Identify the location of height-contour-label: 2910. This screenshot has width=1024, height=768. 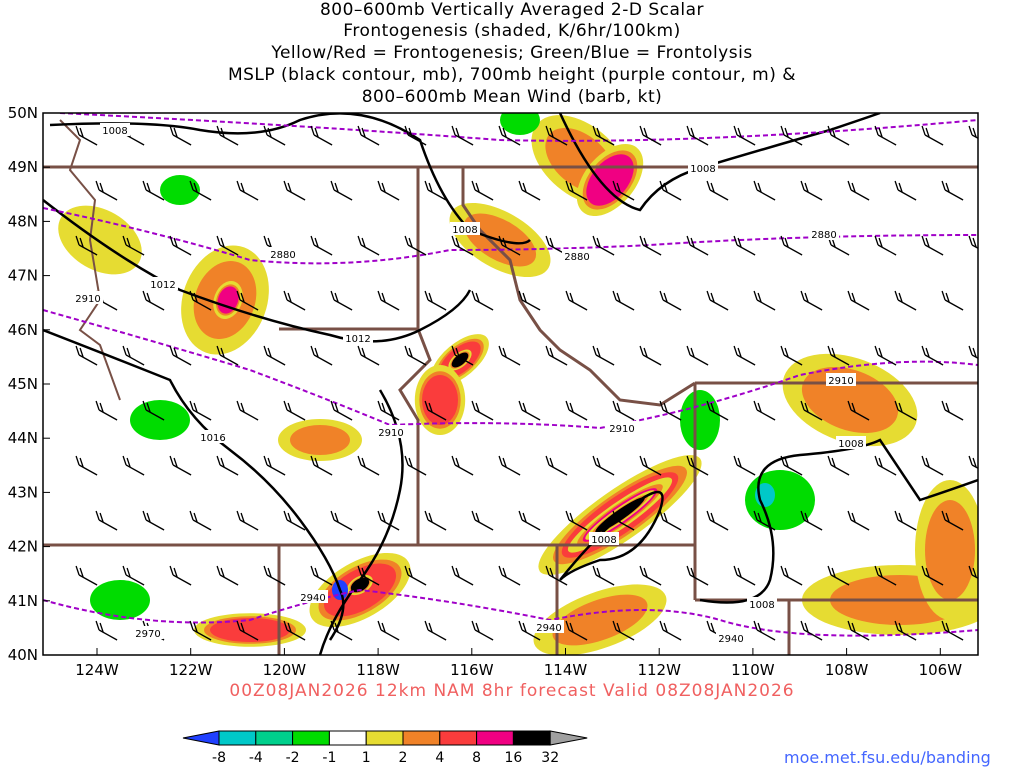
(390, 433).